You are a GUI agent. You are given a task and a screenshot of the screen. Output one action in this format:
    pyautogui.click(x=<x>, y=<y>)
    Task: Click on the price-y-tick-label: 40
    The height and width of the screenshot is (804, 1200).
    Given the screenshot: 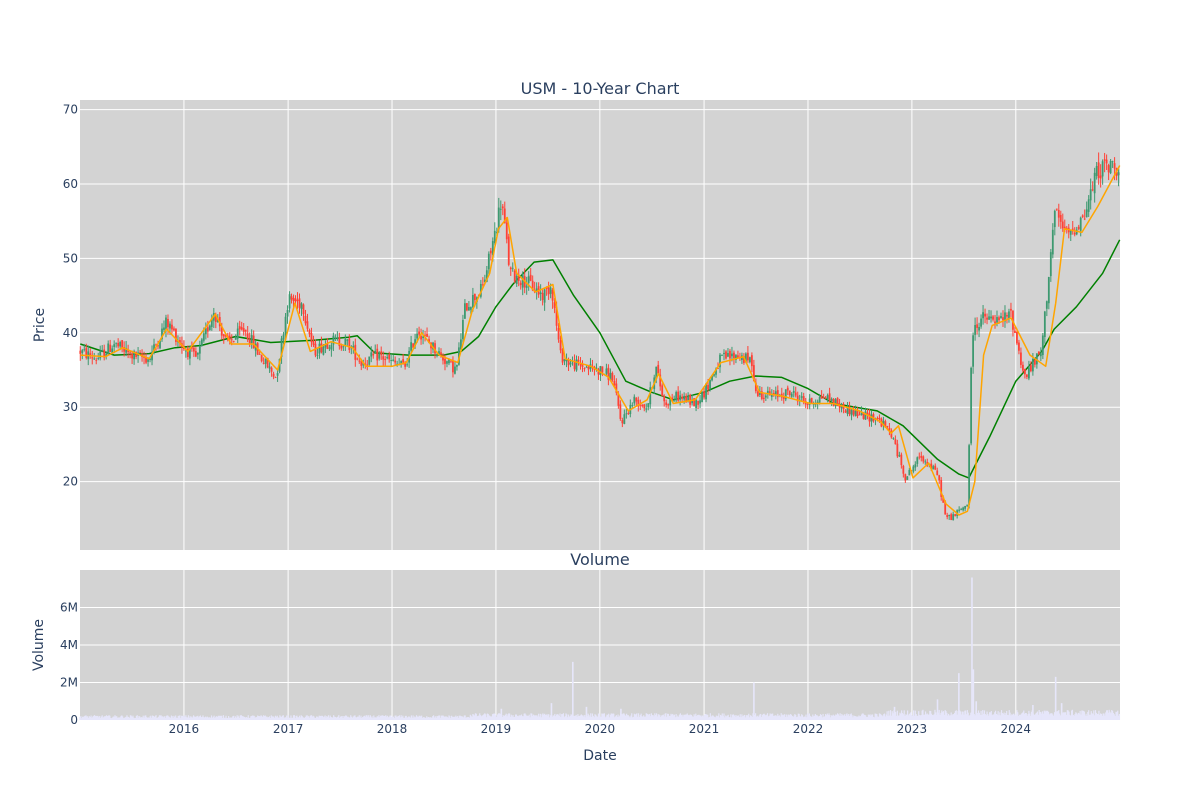 What is the action you would take?
    pyautogui.click(x=70, y=333)
    